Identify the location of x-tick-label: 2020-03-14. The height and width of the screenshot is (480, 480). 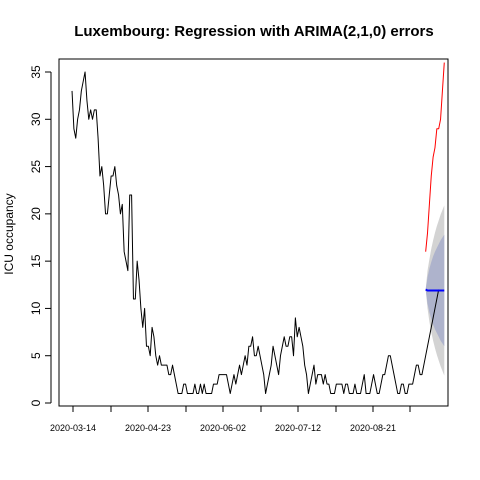
(73, 428).